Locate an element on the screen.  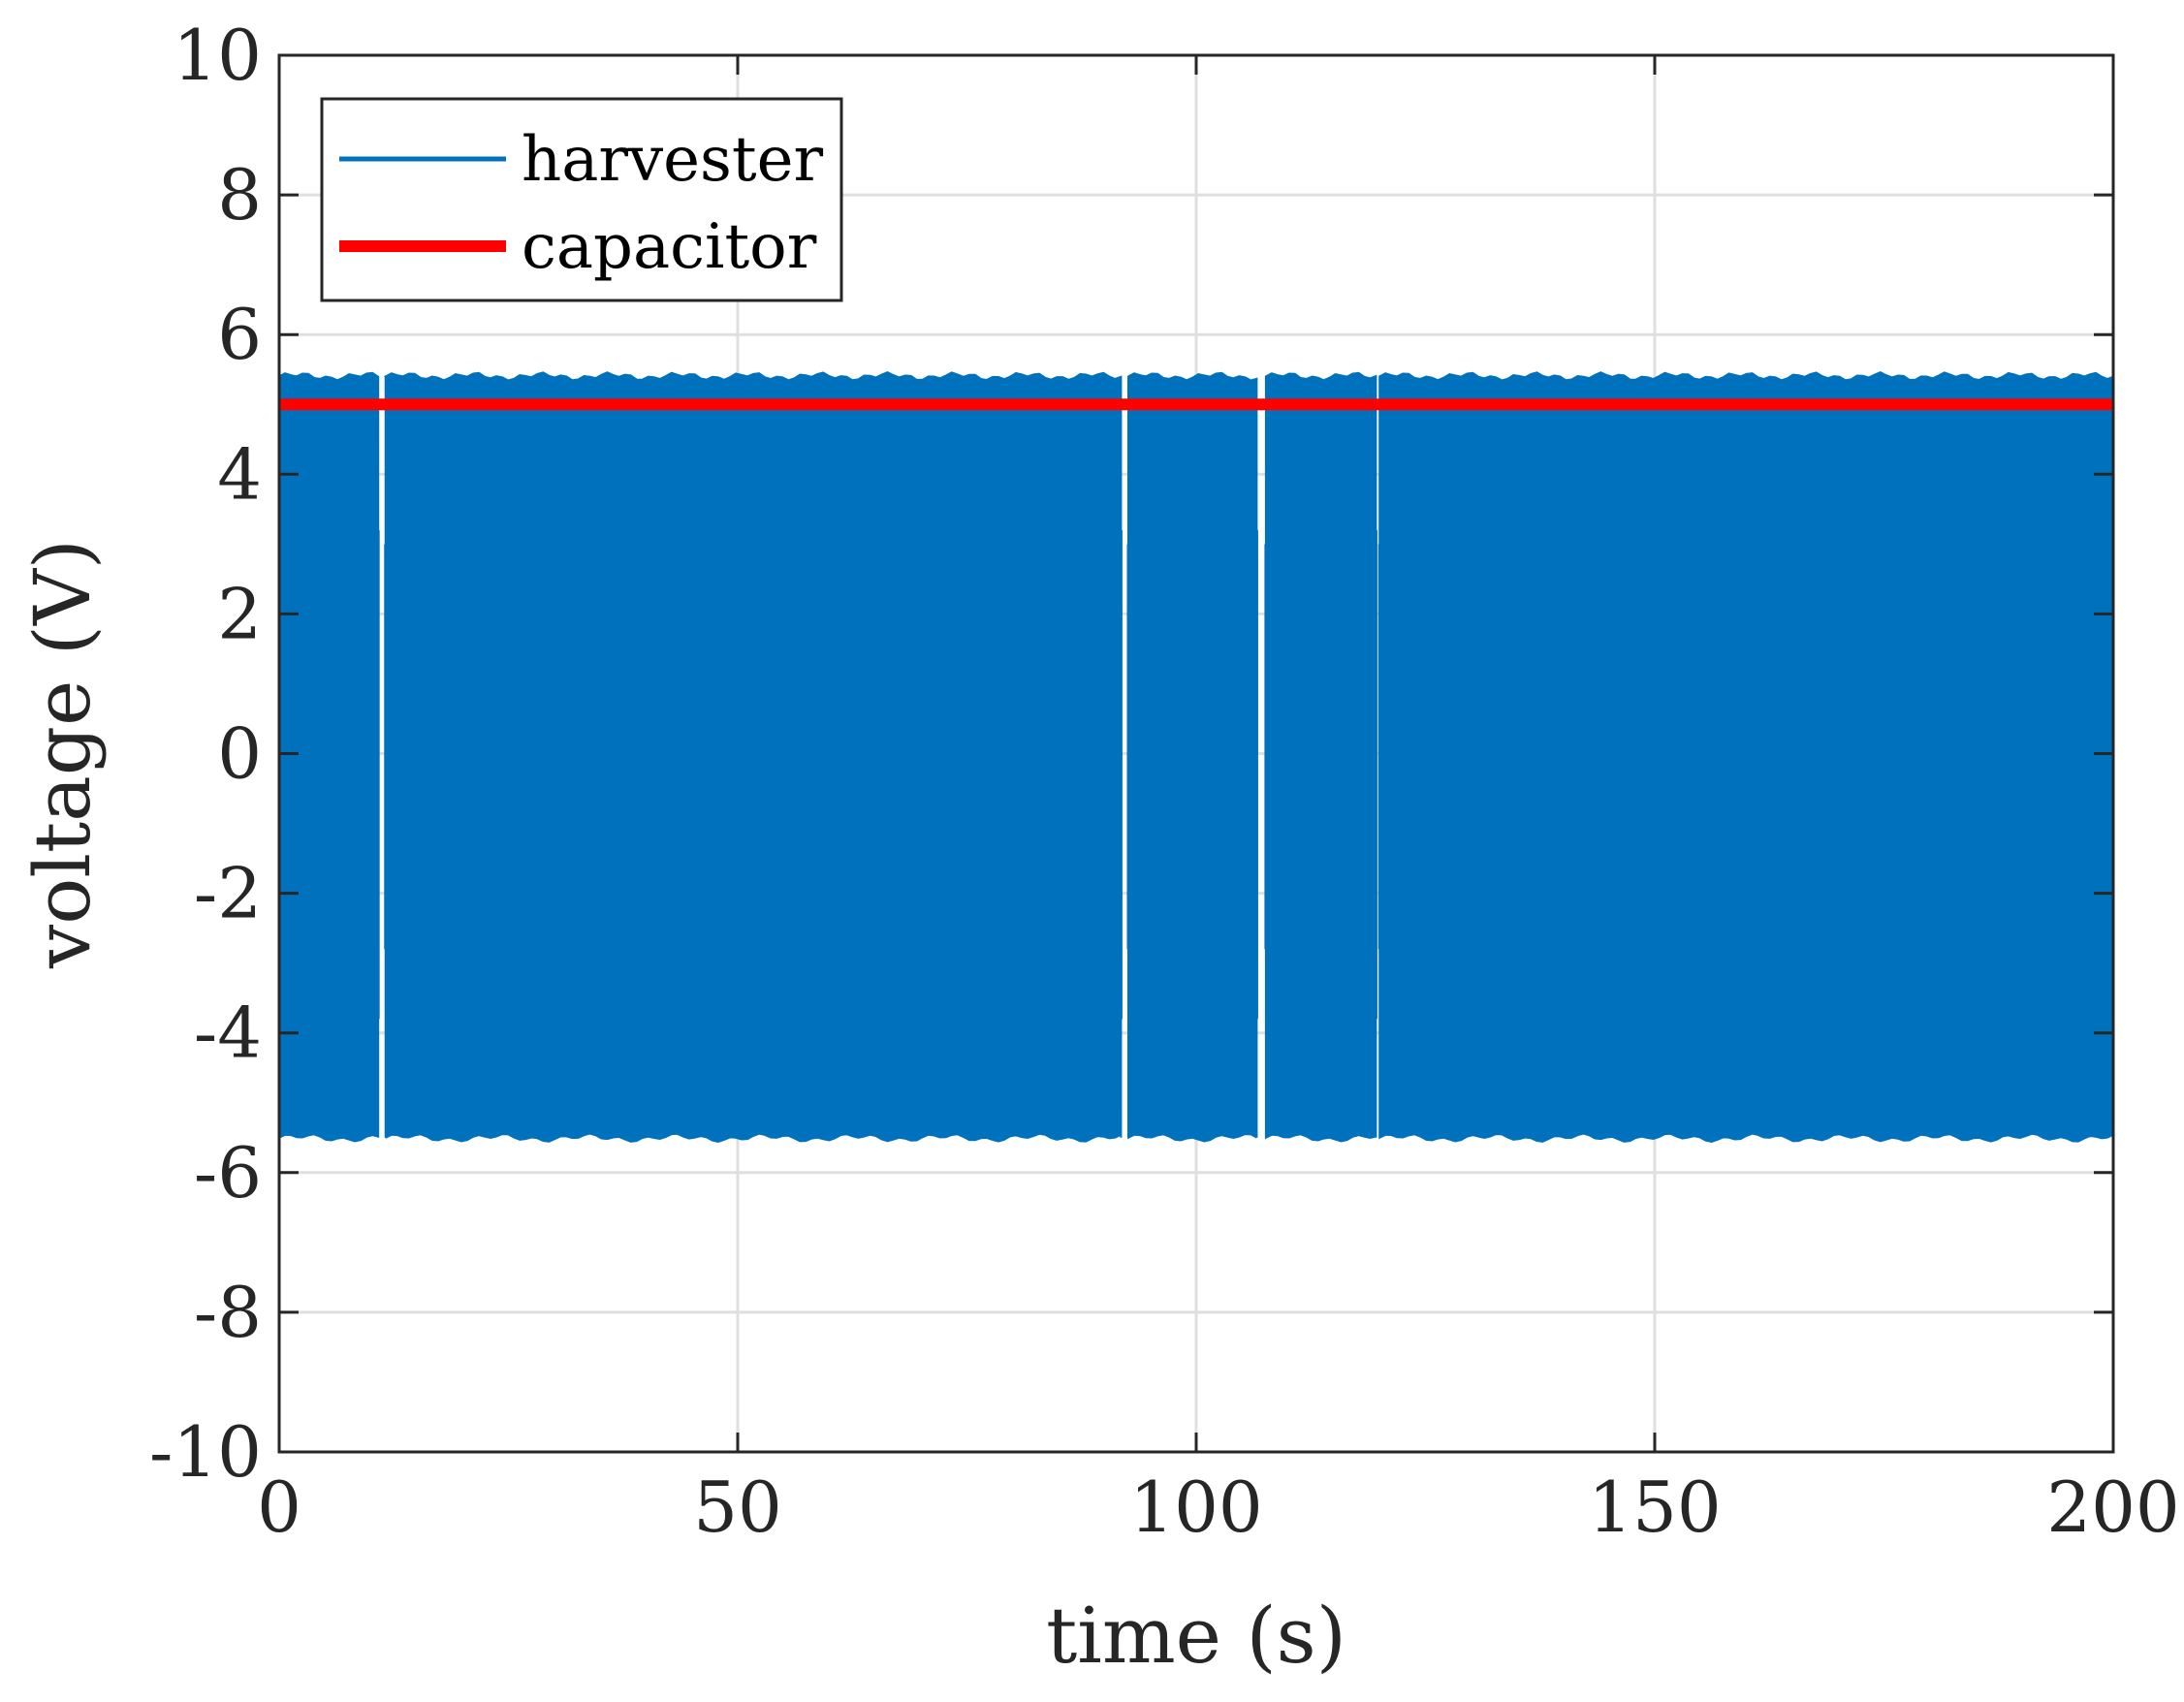
y-tick-label: -10 is located at coordinates (206, 1452).